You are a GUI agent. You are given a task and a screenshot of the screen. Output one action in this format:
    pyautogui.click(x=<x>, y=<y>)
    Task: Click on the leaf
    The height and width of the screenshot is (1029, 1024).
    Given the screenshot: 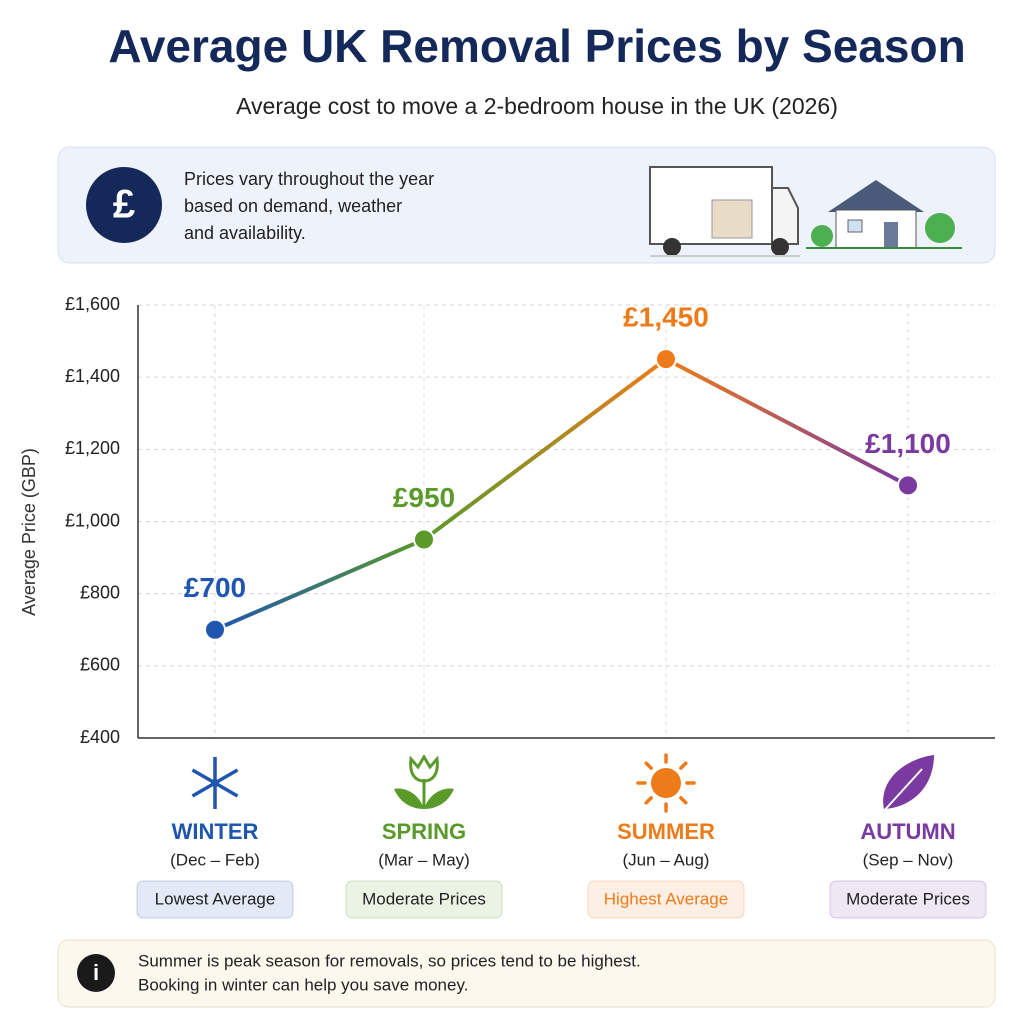 What is the action you would take?
    pyautogui.click(x=908, y=782)
    